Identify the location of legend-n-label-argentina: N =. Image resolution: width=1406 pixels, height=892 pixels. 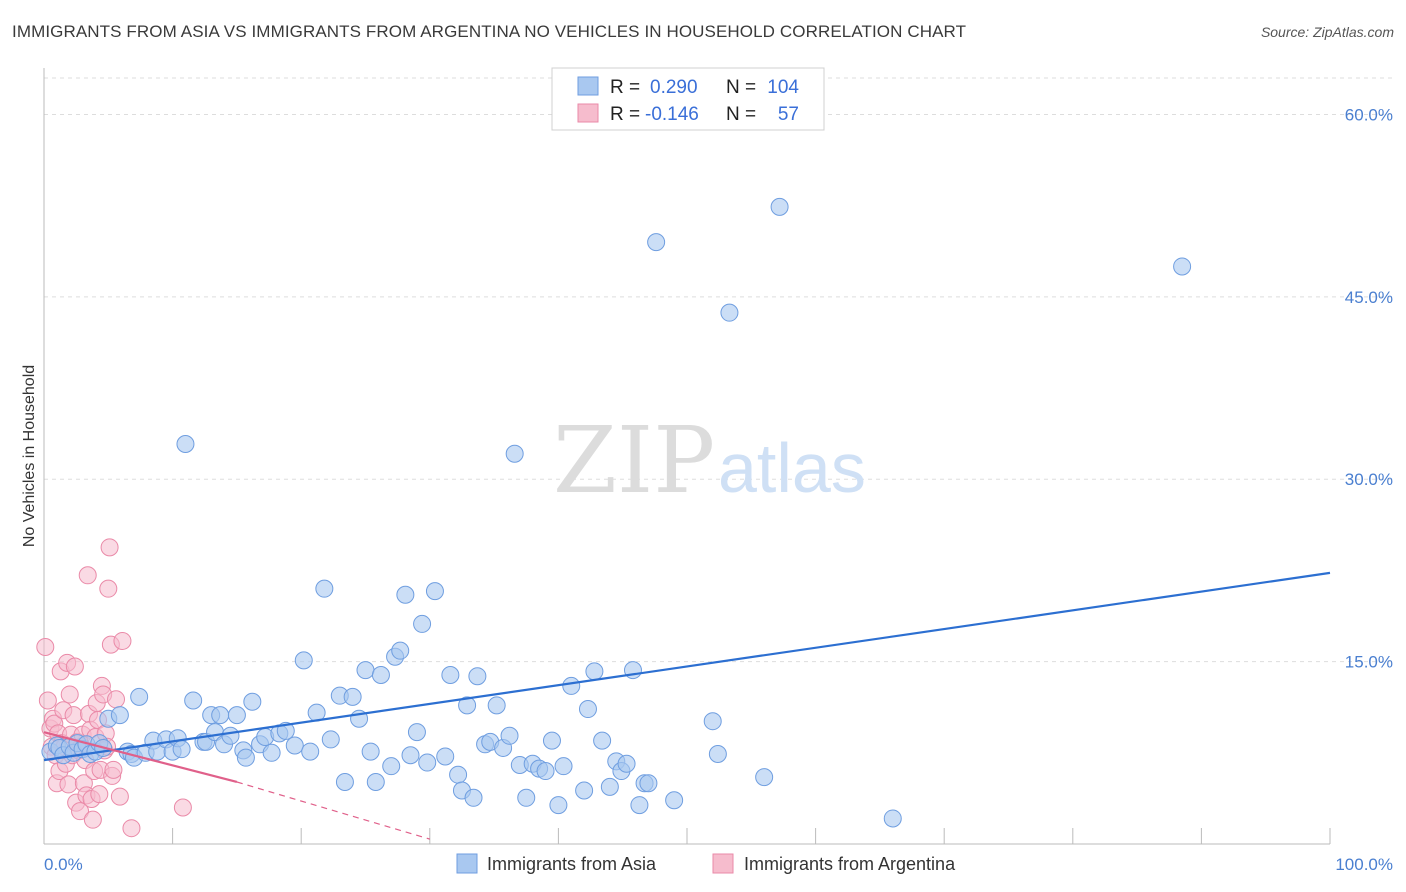
(741, 114).